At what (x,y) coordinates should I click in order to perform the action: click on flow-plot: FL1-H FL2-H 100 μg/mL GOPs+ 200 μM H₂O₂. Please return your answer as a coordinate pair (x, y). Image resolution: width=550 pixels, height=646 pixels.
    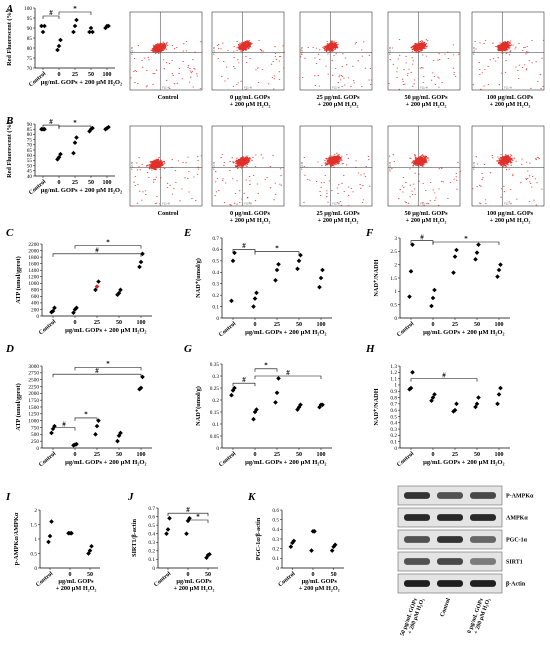
    Looking at the image, I should click on (508, 59).